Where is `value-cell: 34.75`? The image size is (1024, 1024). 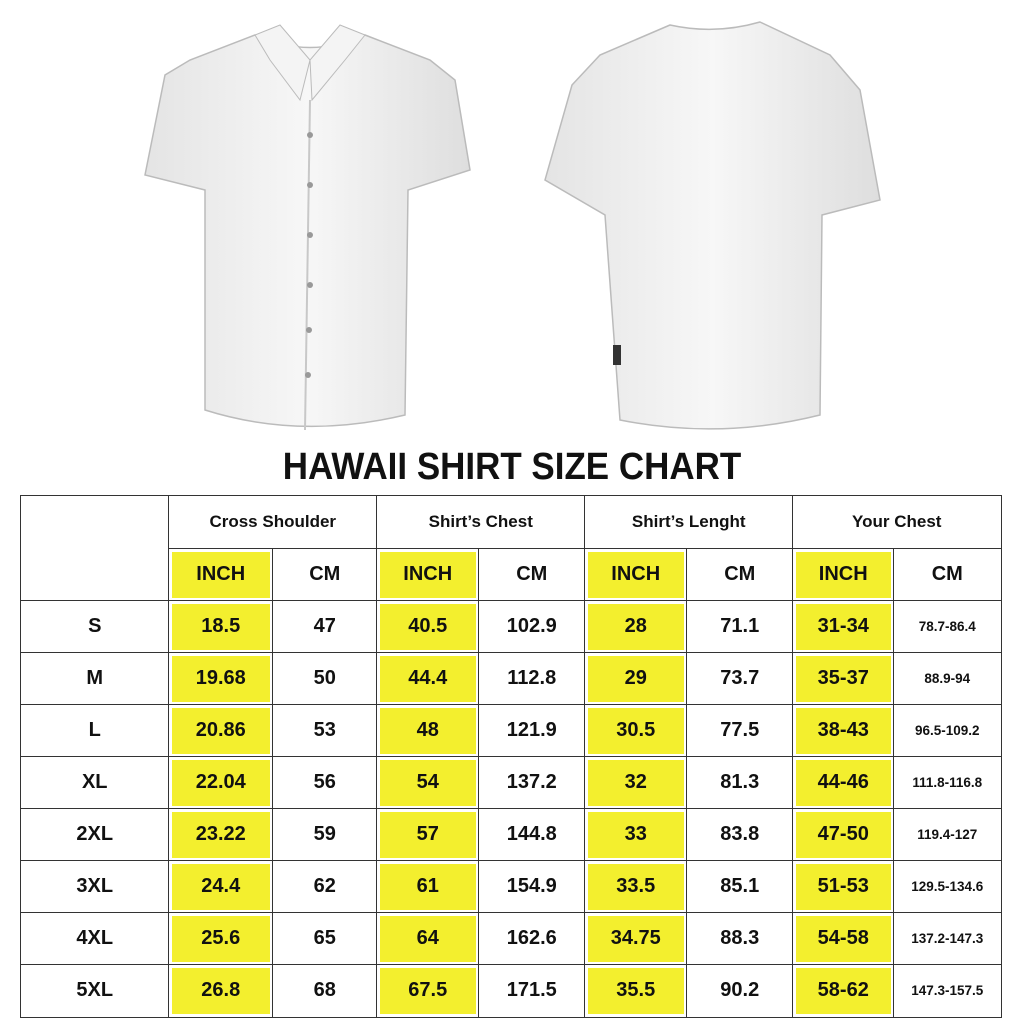 value-cell: 34.75 is located at coordinates (636, 939).